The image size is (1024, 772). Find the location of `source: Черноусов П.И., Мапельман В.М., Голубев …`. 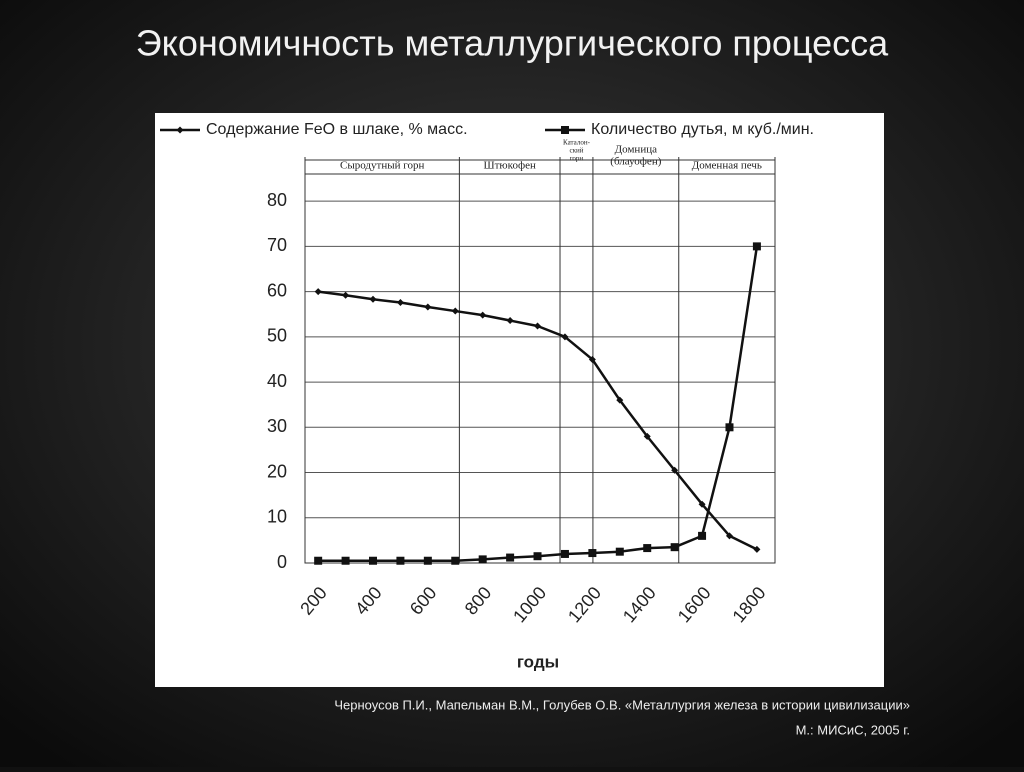

source: Черноусов П.И., Мапельман В.М., Голубев … is located at coordinates (622, 704).